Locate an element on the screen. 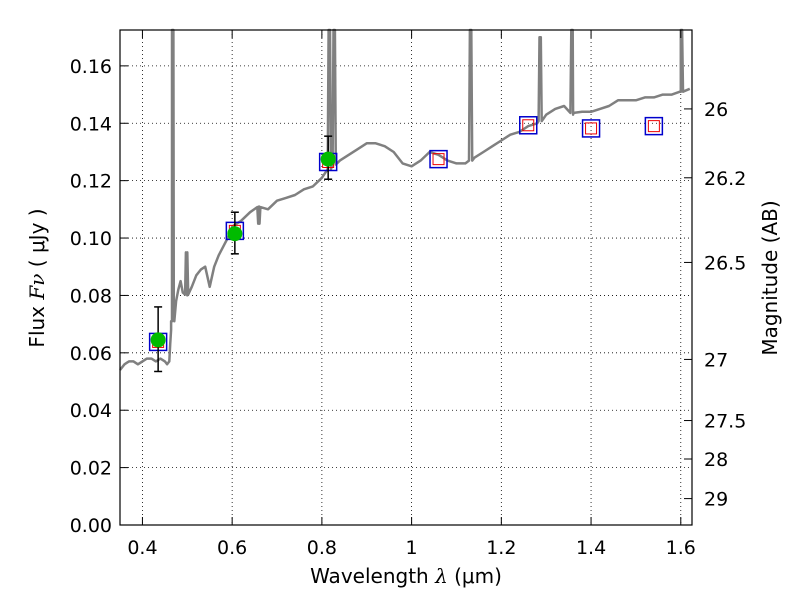 The height and width of the screenshot is (600, 800). x-tick-label: 0.8 is located at coordinates (322, 548).